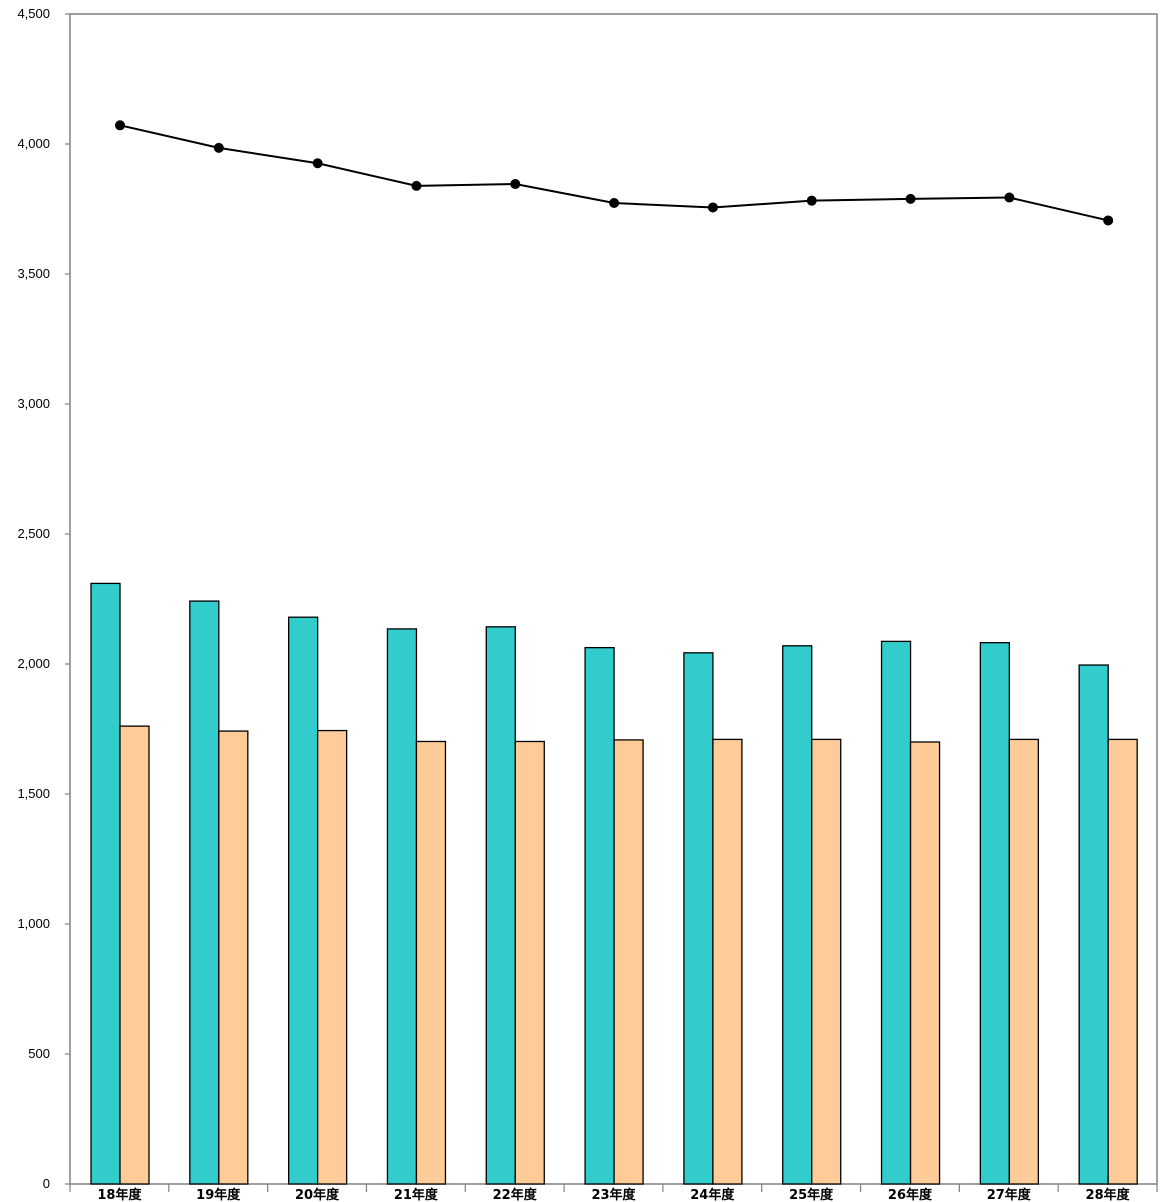  Describe the element at coordinates (712, 1194) in the screenshot. I see `x-category-label: 24年度` at that location.